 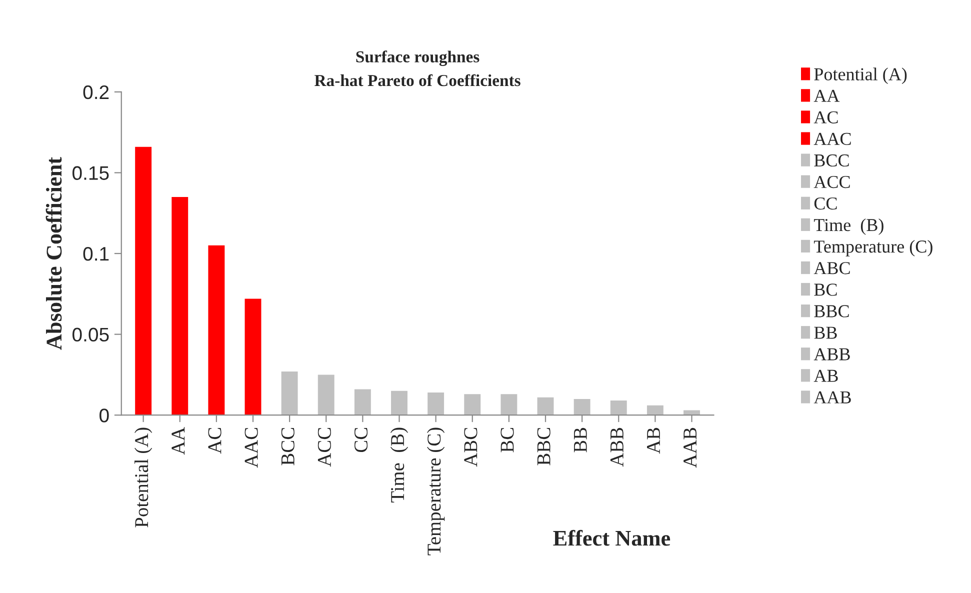 What do you see at coordinates (54, 253) in the screenshot?
I see `y-axis-title: Absolute Coefficient` at bounding box center [54, 253].